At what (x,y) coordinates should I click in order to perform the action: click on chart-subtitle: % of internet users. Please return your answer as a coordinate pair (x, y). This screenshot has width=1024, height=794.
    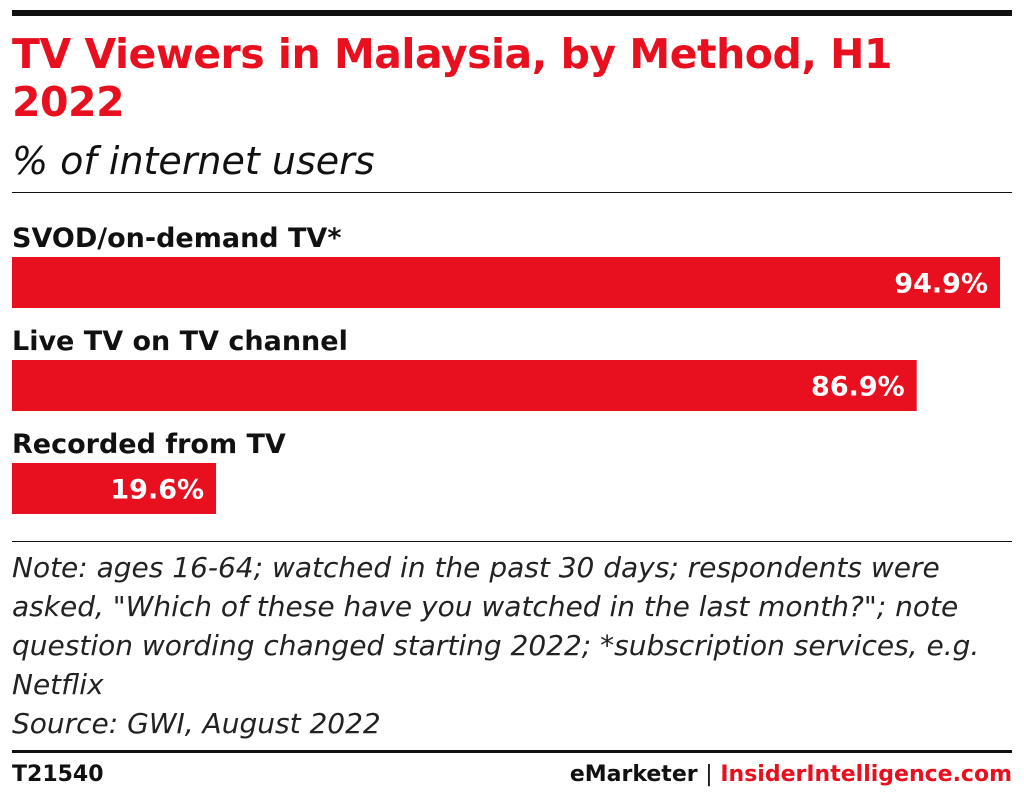
    Looking at the image, I should click on (193, 161).